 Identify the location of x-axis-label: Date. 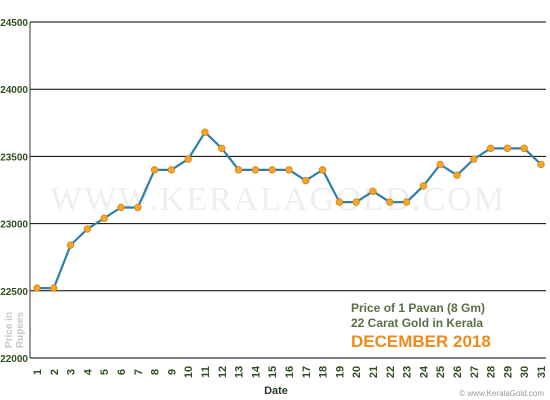
(276, 391).